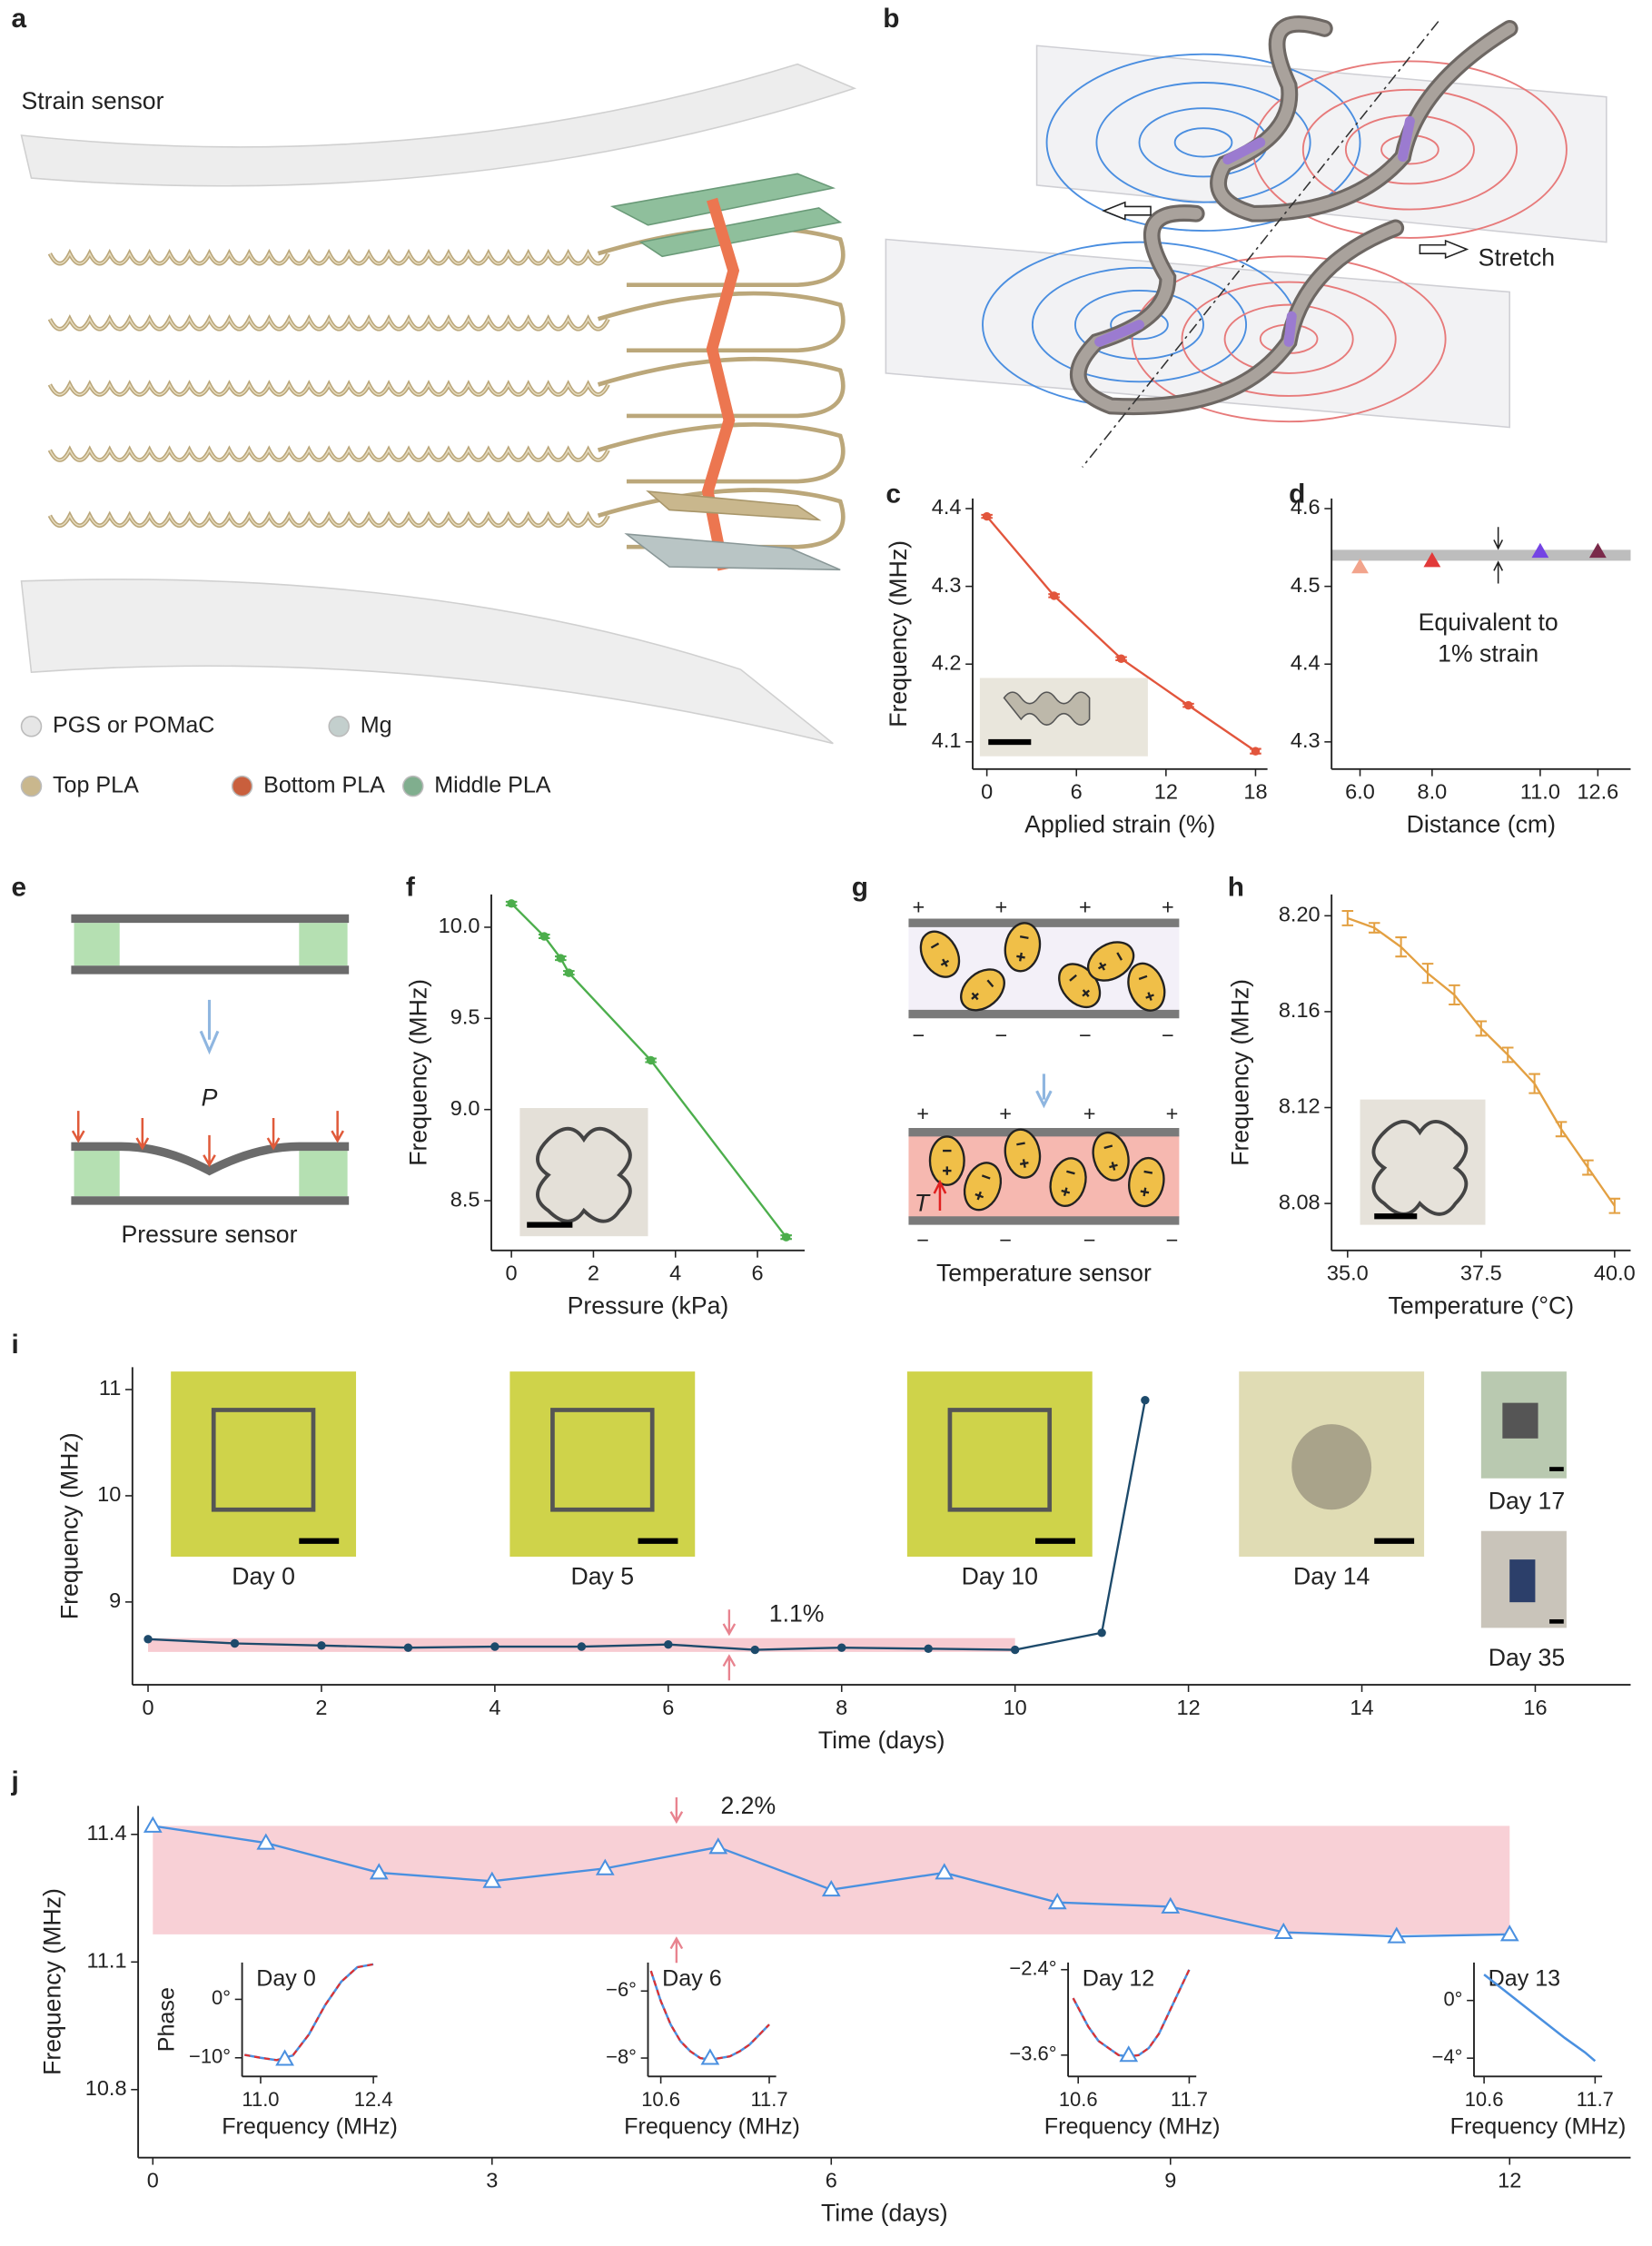 The height and width of the screenshot is (2246, 1652). Describe the element at coordinates (797, 1613) in the screenshot. I see `annotation: 1.1%` at that location.